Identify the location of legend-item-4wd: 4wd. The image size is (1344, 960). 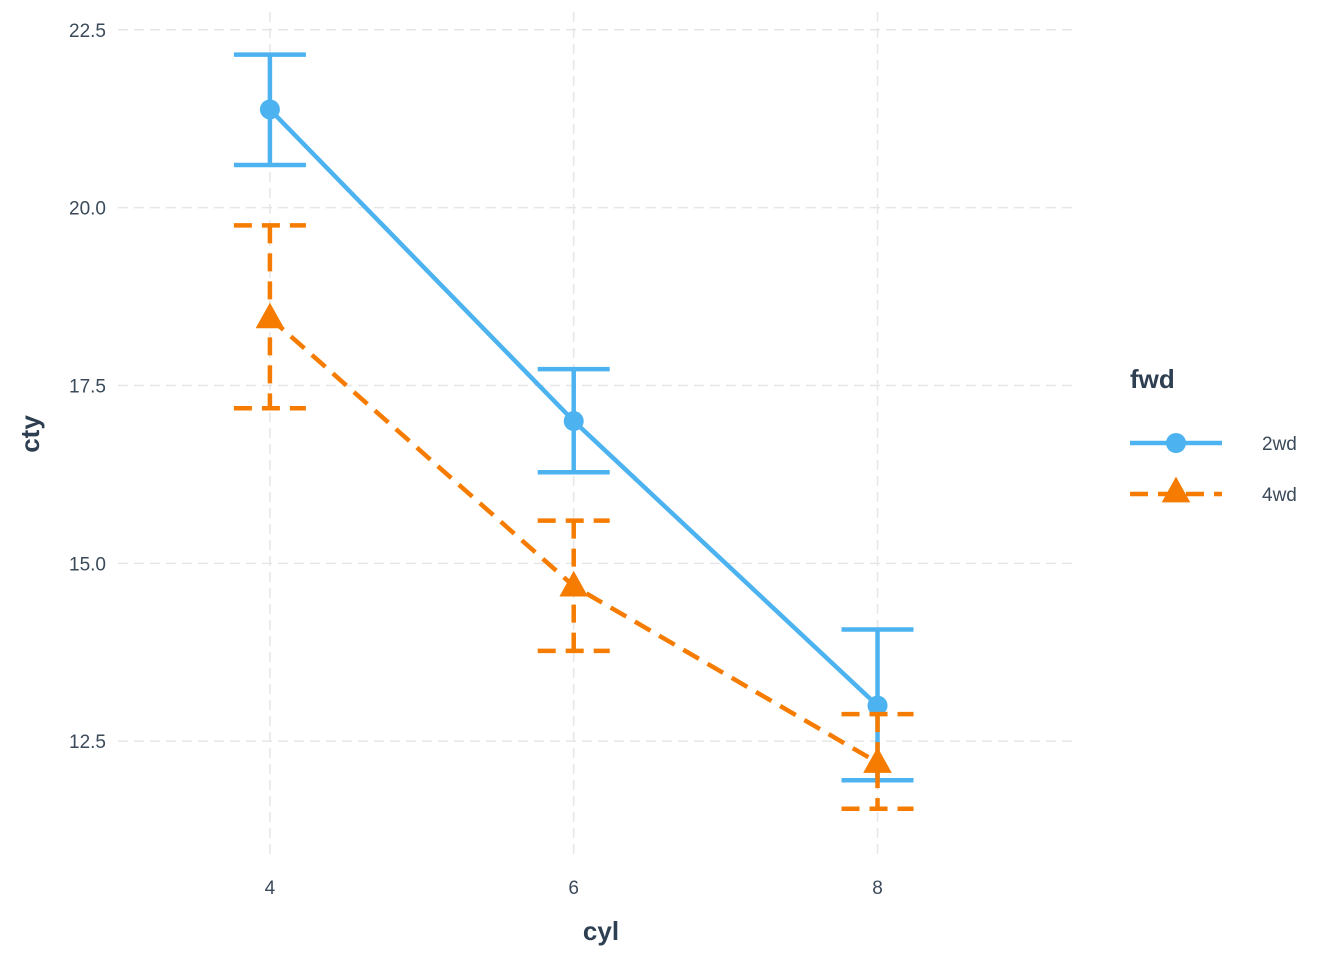
(1213, 491).